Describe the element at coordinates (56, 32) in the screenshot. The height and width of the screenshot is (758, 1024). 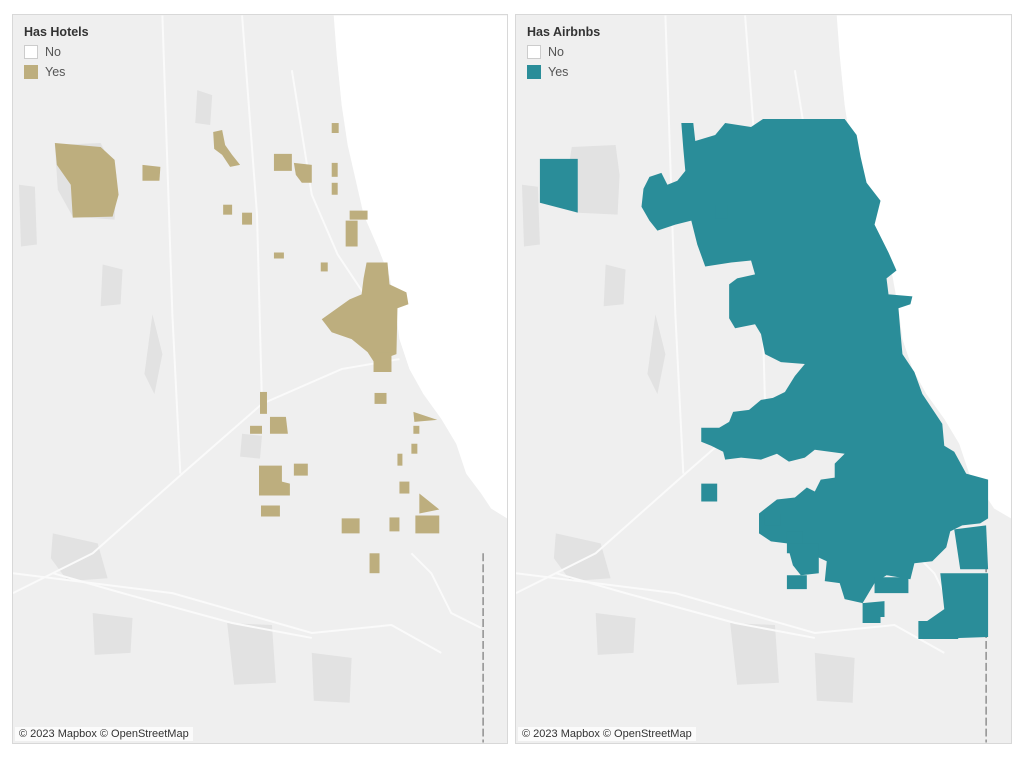
I see `legend-title: Has Hotels` at that location.